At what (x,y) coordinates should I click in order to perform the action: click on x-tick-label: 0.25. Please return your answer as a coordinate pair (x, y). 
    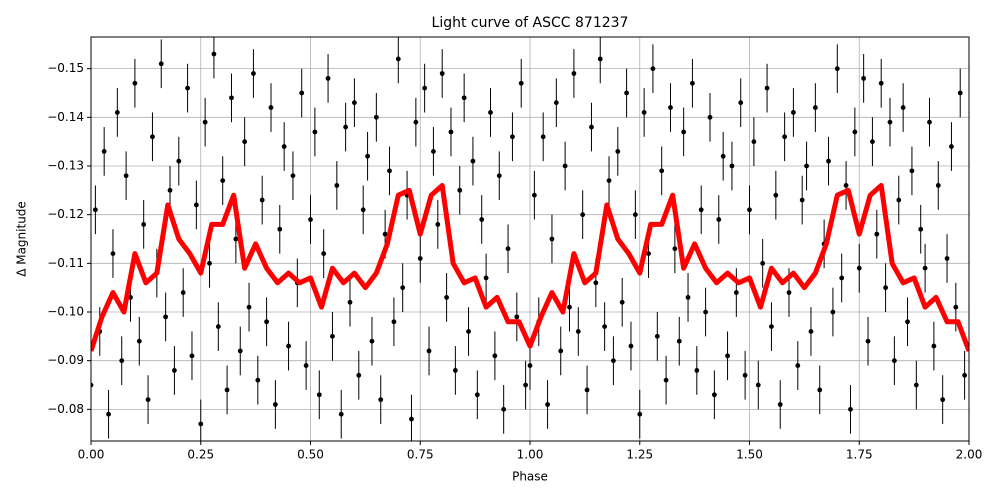
    Looking at the image, I should click on (200, 455).